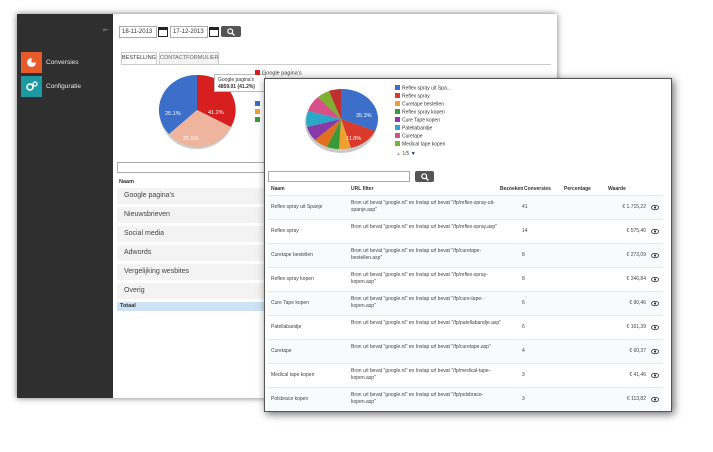 The height and width of the screenshot is (452, 713). I want to click on table-header-name: Naam, so click(126, 182).